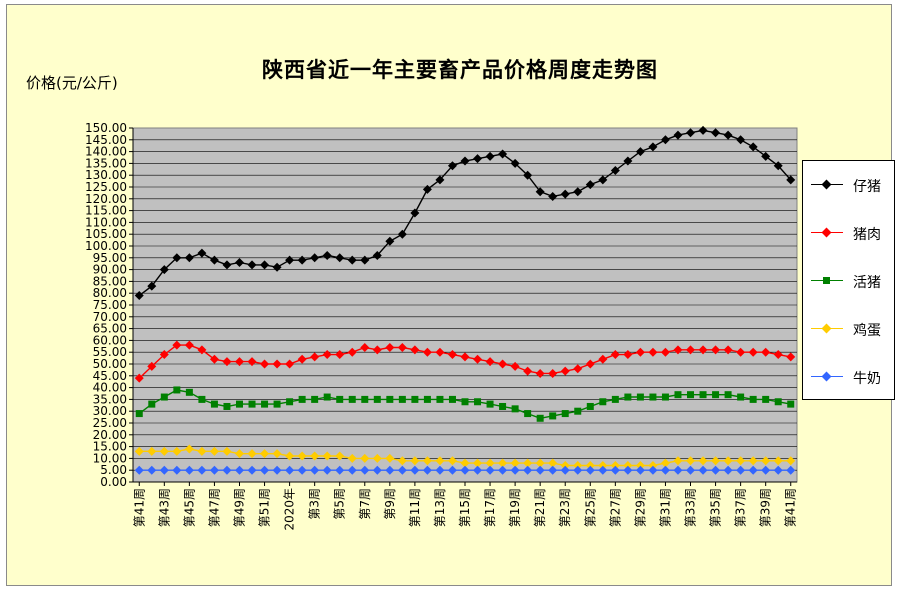 The height and width of the screenshot is (592, 900). What do you see at coordinates (691, 507) in the screenshot?
I see `x-tick-label: 第33周` at bounding box center [691, 507].